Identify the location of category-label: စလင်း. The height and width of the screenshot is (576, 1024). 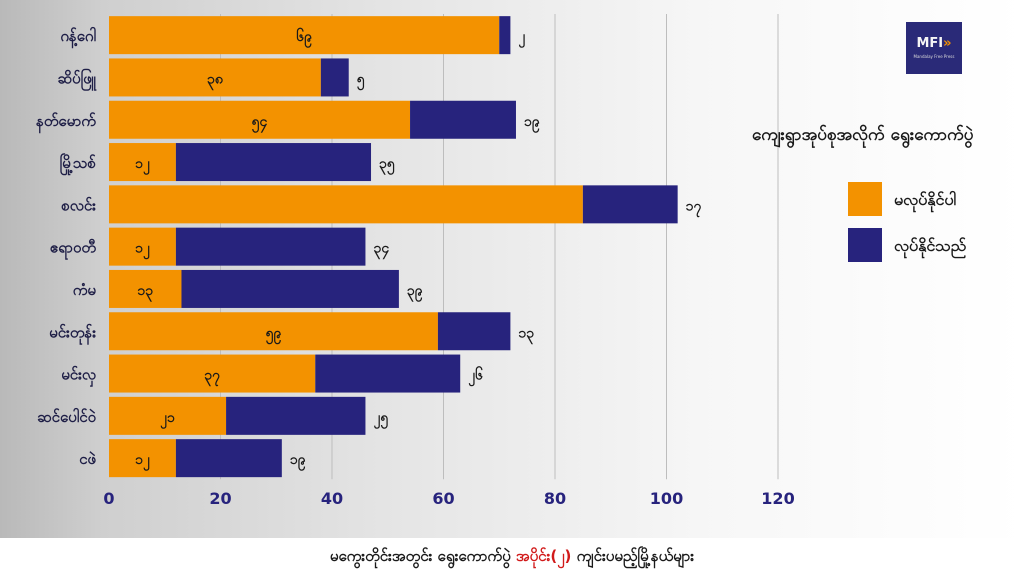
(78, 204).